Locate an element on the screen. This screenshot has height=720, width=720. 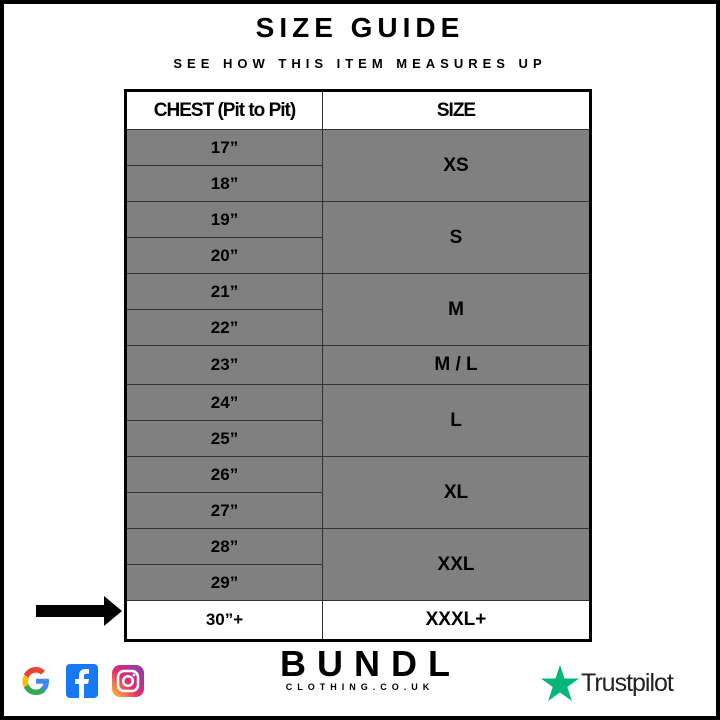
table-row: 25” is located at coordinates (358, 438).